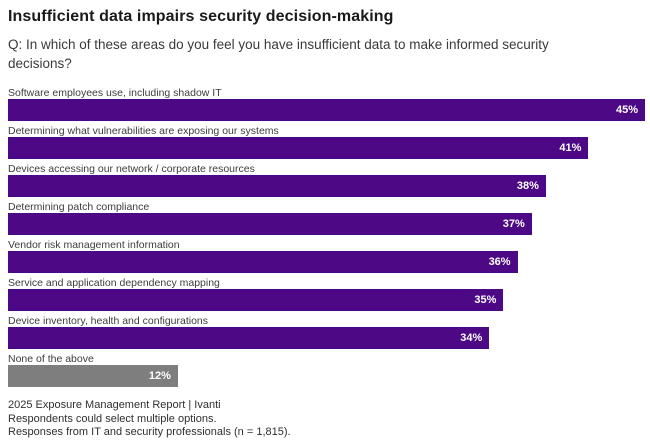 This screenshot has width=650, height=440. I want to click on bar-value-label: 12%, so click(159, 376).